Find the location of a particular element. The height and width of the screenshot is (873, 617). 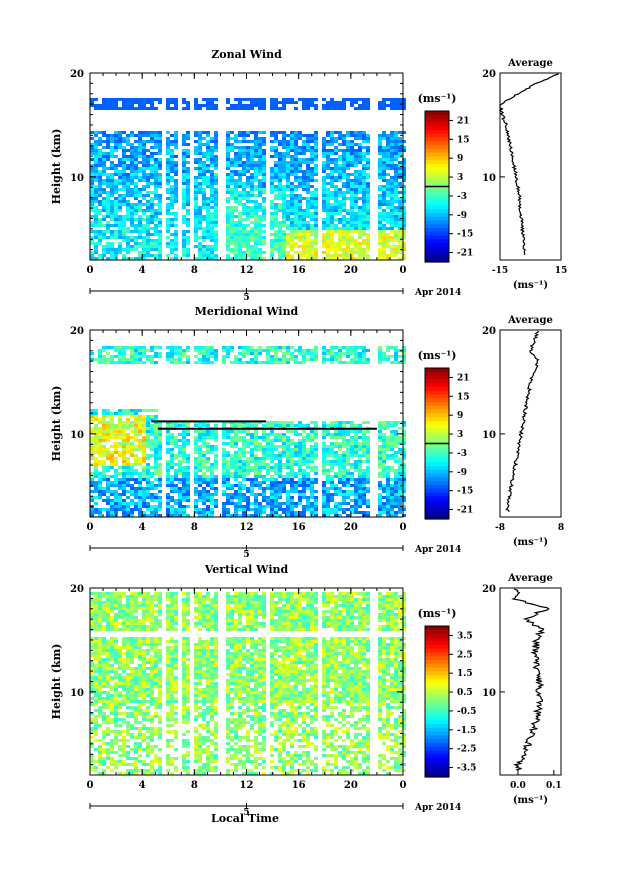

panel-title: Vertical Wind is located at coordinates (246, 569).